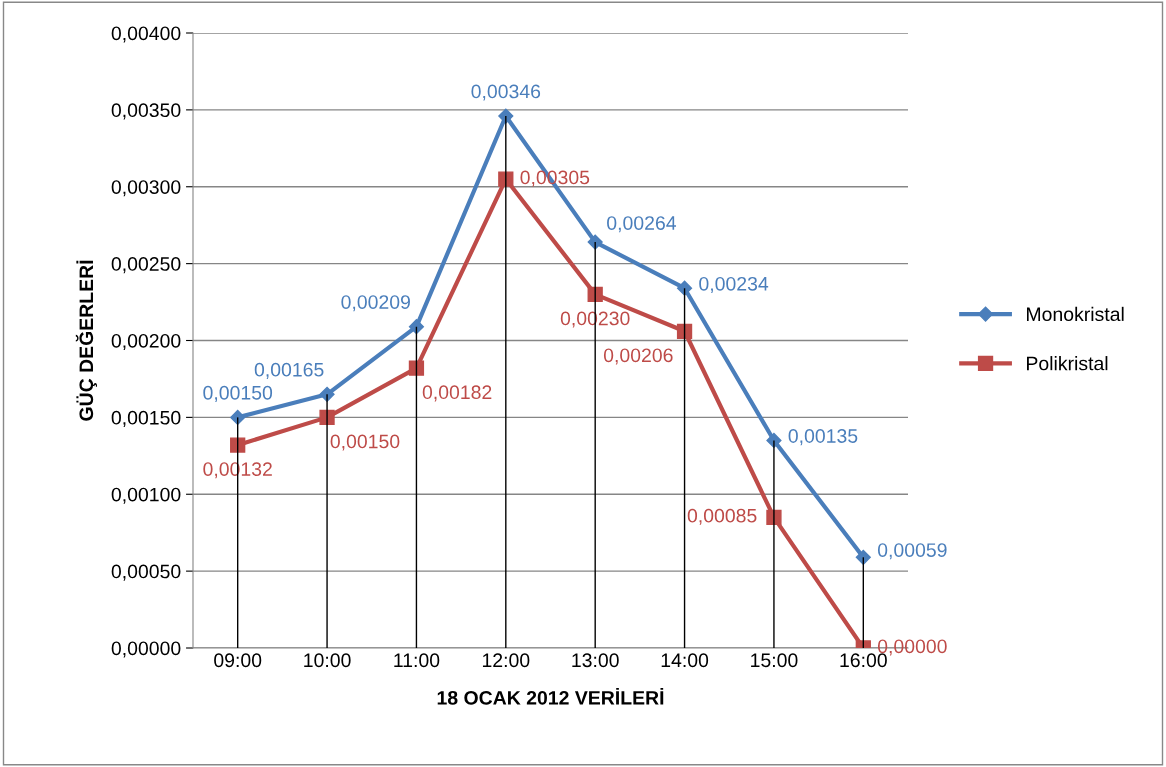  Describe the element at coordinates (327, 660) in the screenshot. I see `x-tick-label: 10:00` at that location.